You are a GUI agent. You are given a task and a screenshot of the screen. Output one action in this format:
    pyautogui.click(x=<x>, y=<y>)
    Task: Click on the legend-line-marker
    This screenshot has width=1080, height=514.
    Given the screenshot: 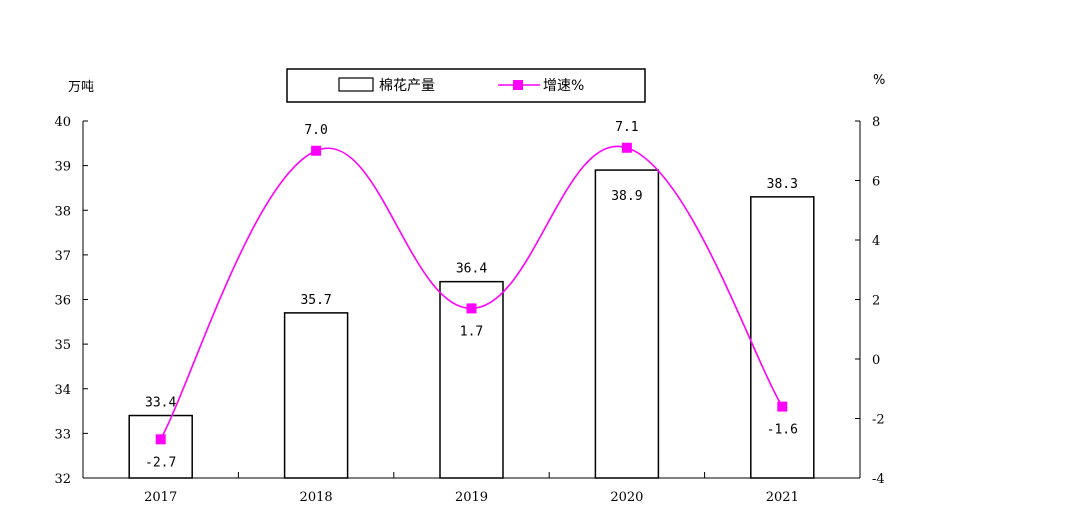 What is the action you would take?
    pyautogui.click(x=518, y=85)
    